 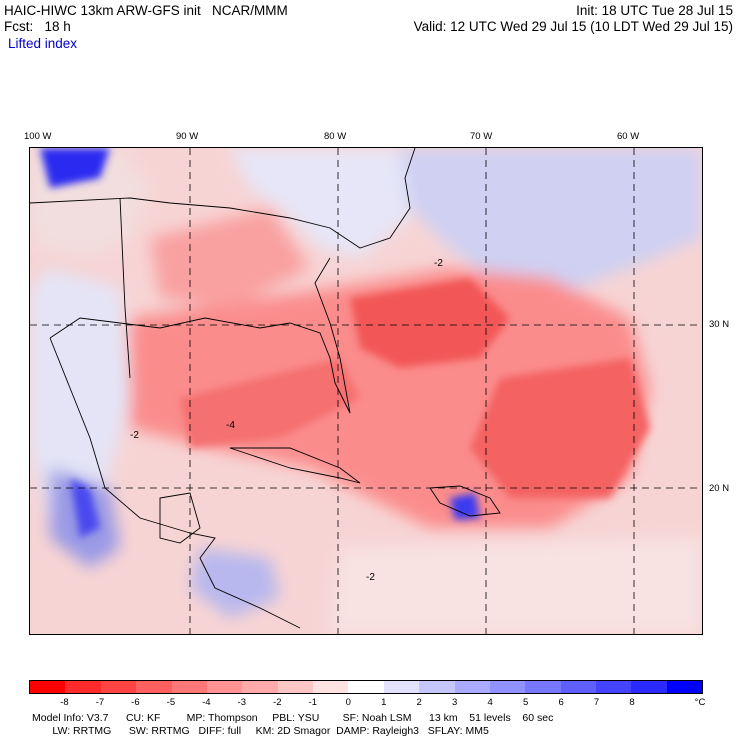 What do you see at coordinates (596, 702) in the screenshot?
I see `color-scale-label: 7` at bounding box center [596, 702].